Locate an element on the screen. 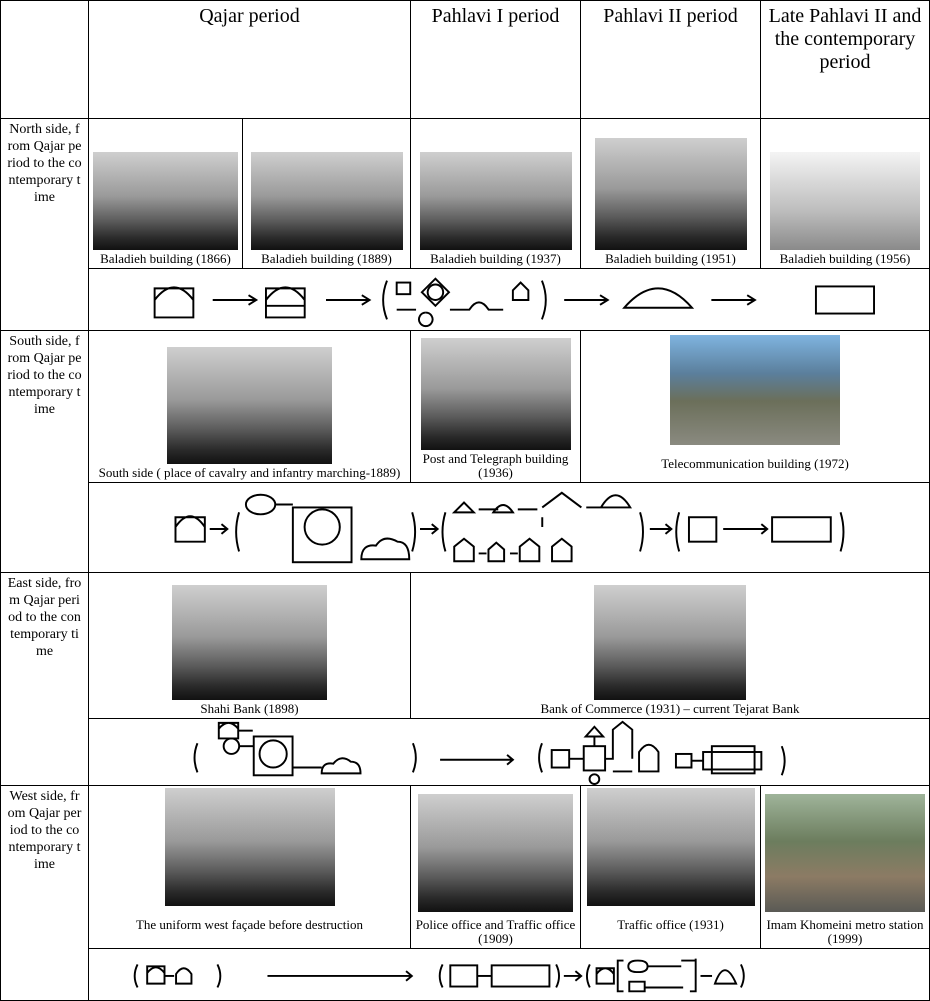  caption: Traffic office (1931) is located at coordinates (670, 924).